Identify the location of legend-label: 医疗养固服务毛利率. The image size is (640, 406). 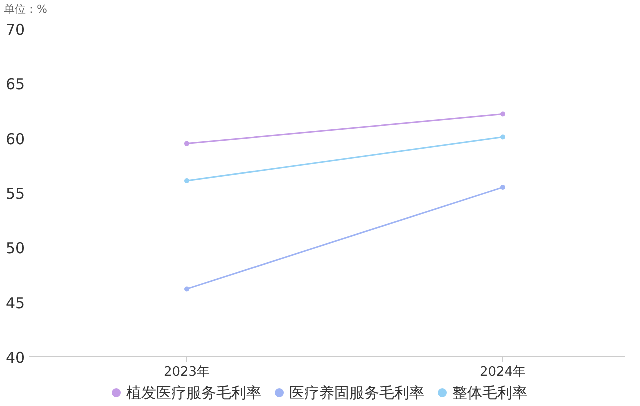
(357, 393).